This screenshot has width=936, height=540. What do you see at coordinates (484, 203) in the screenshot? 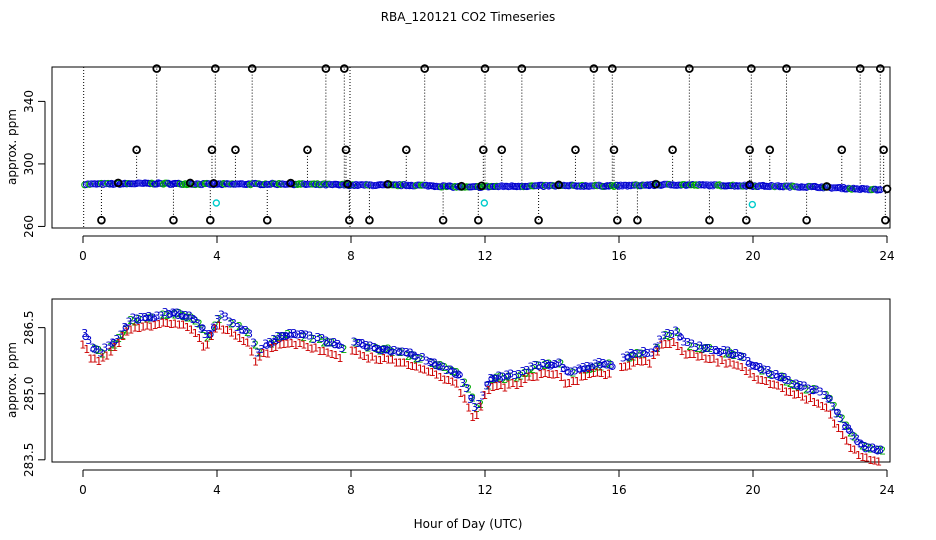
I see `top-cyan-point` at bounding box center [484, 203].